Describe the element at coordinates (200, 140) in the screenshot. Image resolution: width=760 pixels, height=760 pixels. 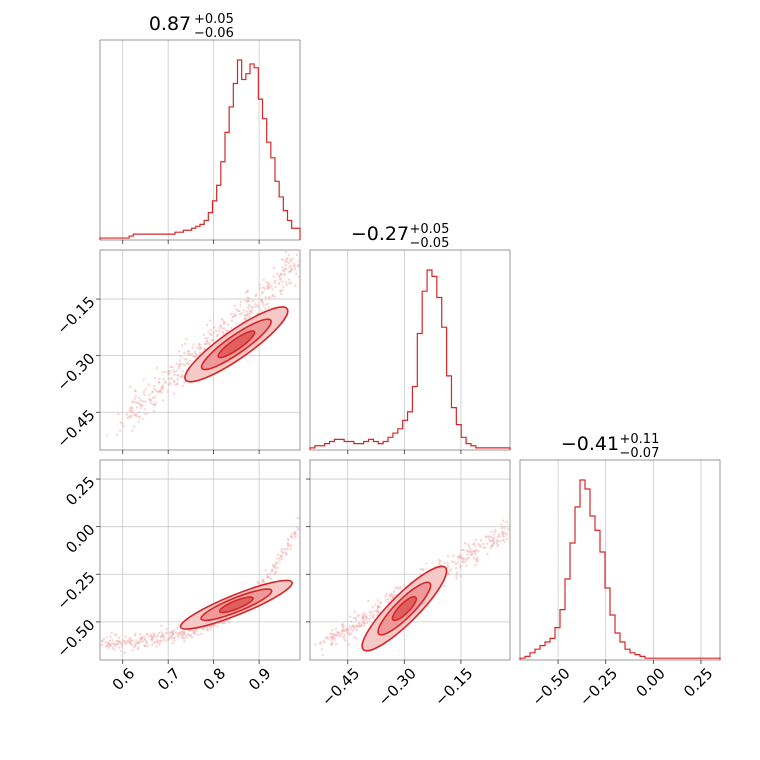
I see `panel-frame` at that location.